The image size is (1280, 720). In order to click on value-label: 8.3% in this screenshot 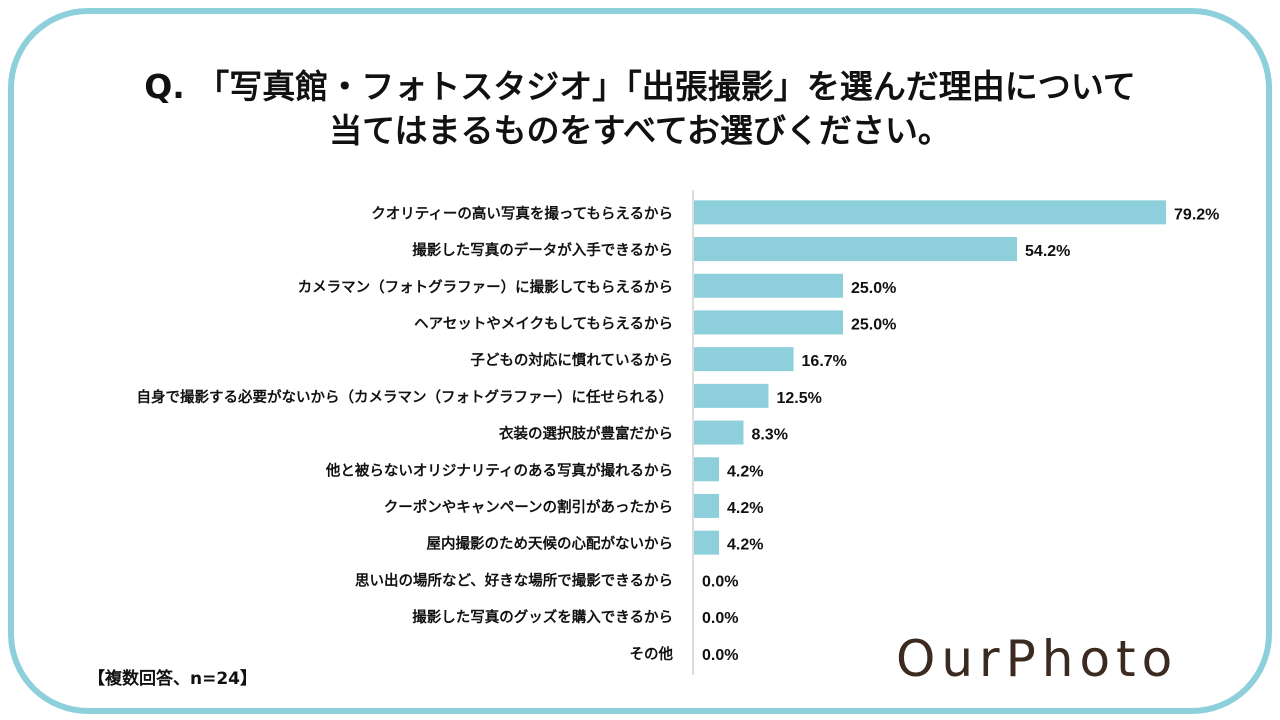, I will do `click(769, 435)`.